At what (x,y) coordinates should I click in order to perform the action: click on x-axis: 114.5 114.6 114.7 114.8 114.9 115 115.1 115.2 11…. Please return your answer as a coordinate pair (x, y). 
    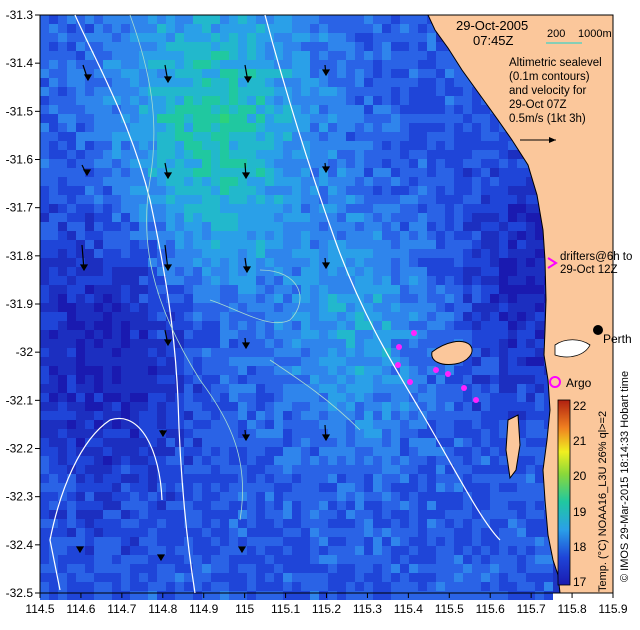
    Looking at the image, I should click on (326, 604).